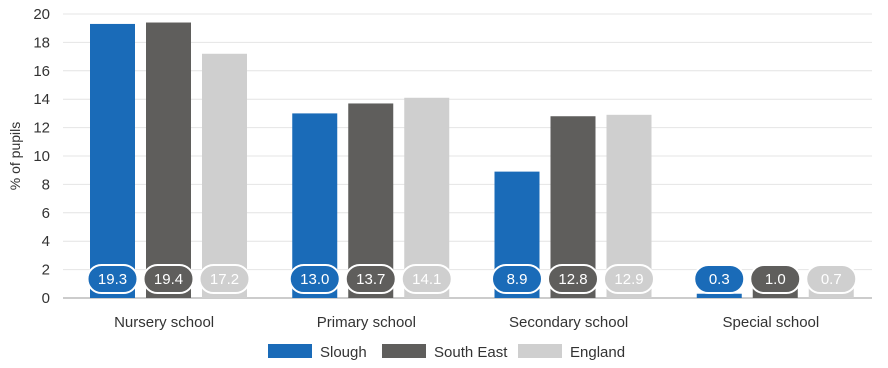  I want to click on data-label: 13.7, so click(370, 279).